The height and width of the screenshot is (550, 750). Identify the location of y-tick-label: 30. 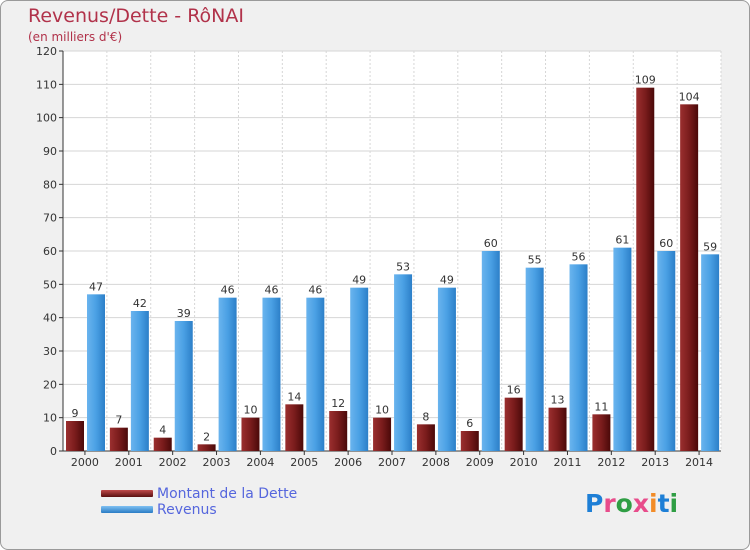
(50, 351).